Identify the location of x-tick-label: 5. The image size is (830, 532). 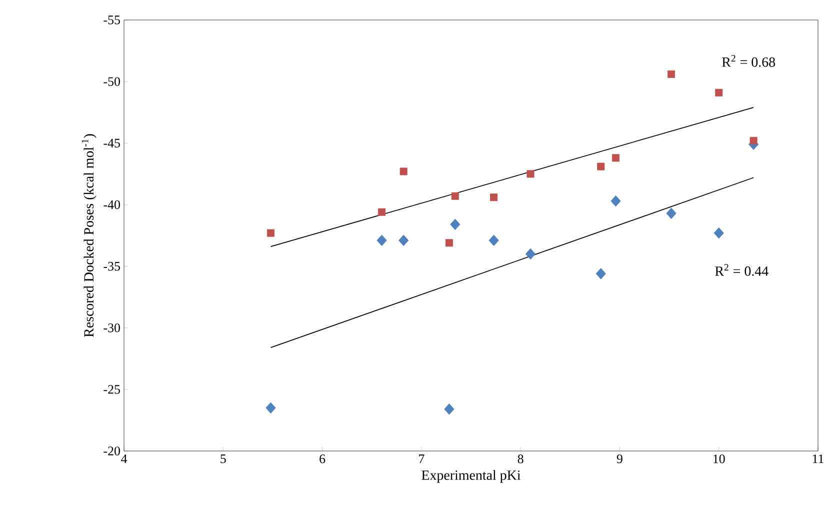
(223, 459).